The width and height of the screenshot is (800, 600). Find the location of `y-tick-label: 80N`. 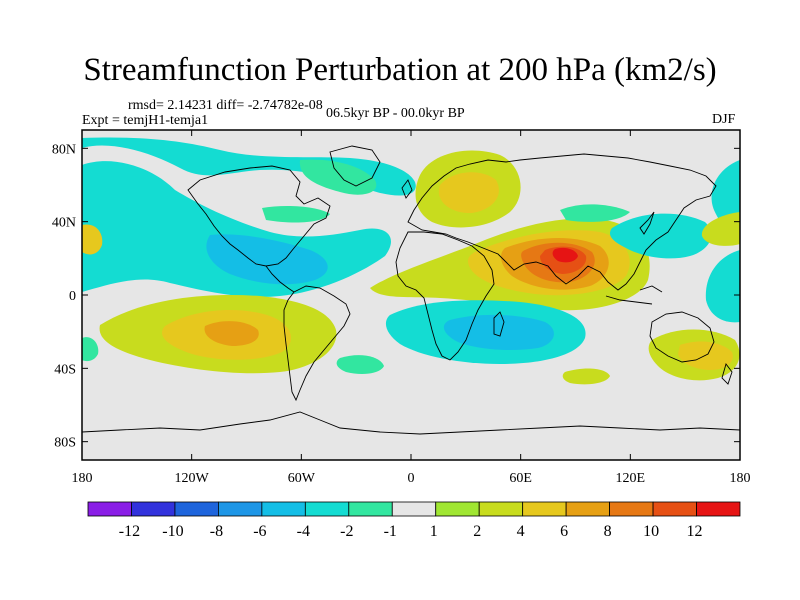

y-tick-label: 80N is located at coordinates (64, 149).